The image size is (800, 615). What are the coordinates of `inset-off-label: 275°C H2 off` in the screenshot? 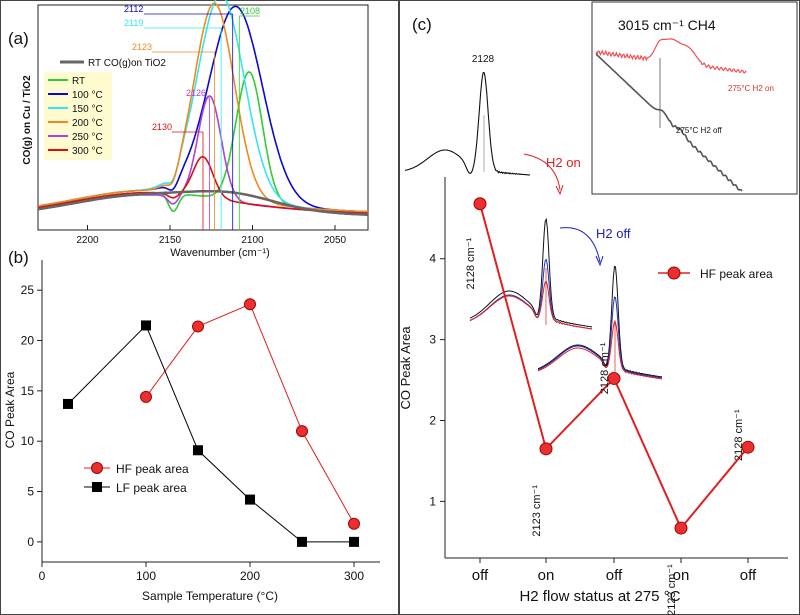 It's located at (699, 130).